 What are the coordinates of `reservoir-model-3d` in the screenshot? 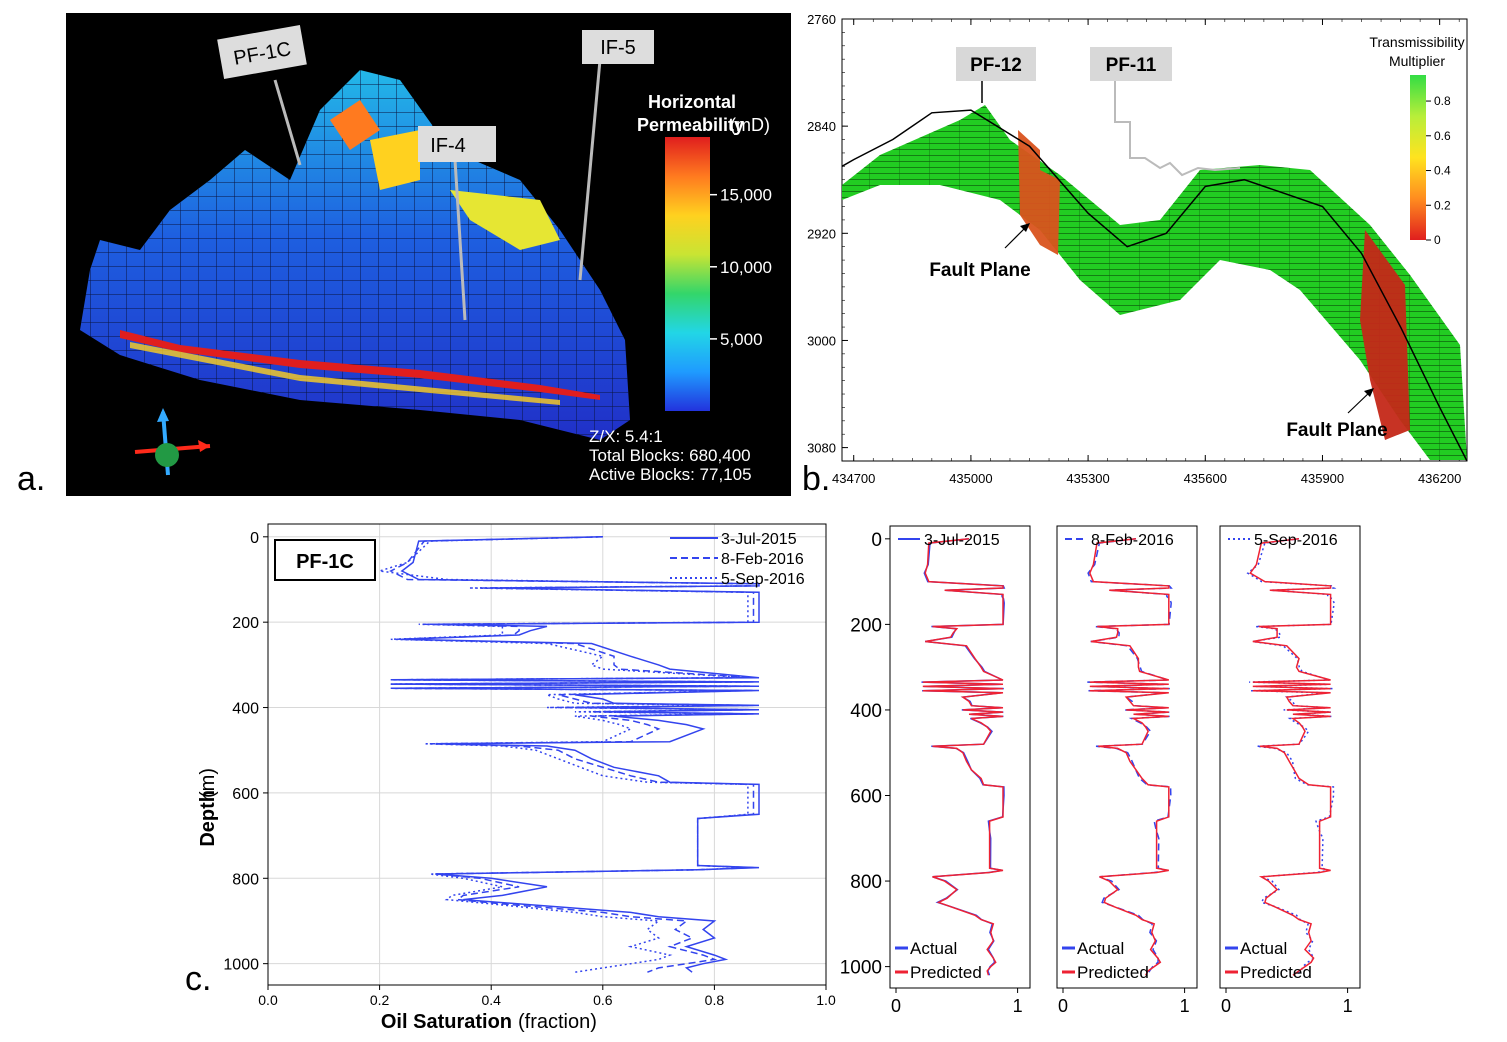 It's located at (355, 255).